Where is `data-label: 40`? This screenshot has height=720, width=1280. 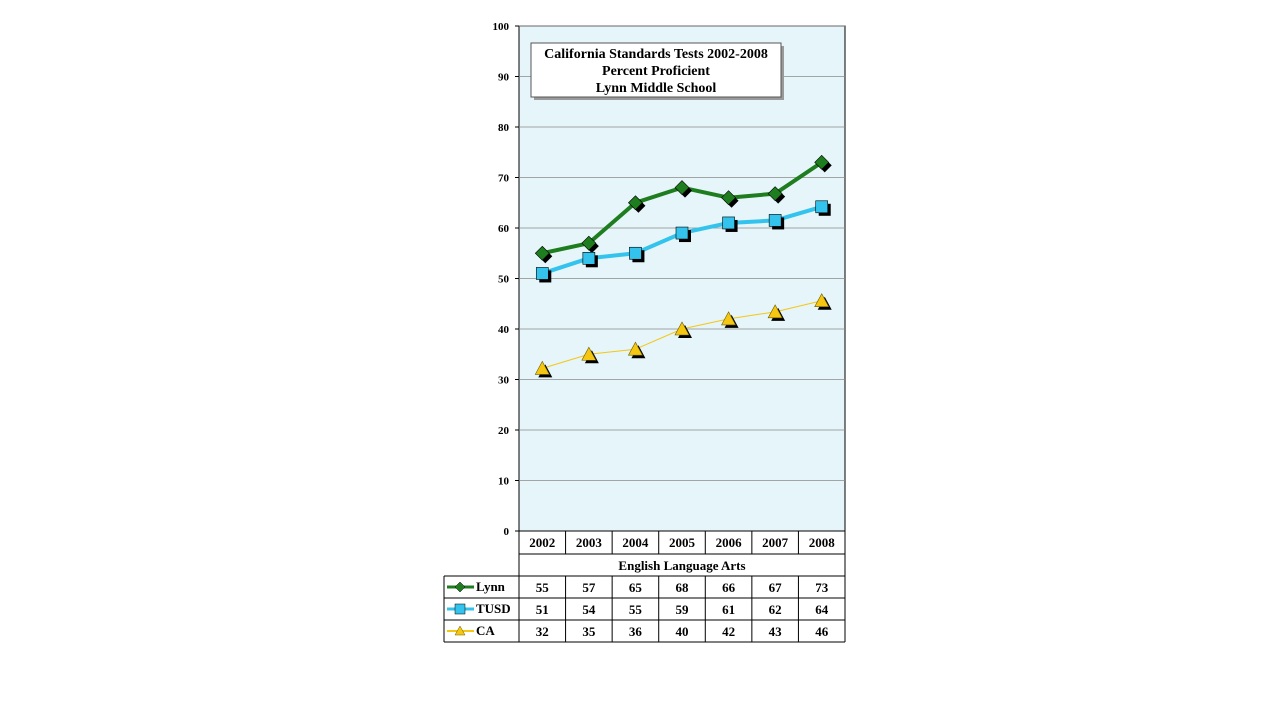
data-label: 40 is located at coordinates (682, 631).